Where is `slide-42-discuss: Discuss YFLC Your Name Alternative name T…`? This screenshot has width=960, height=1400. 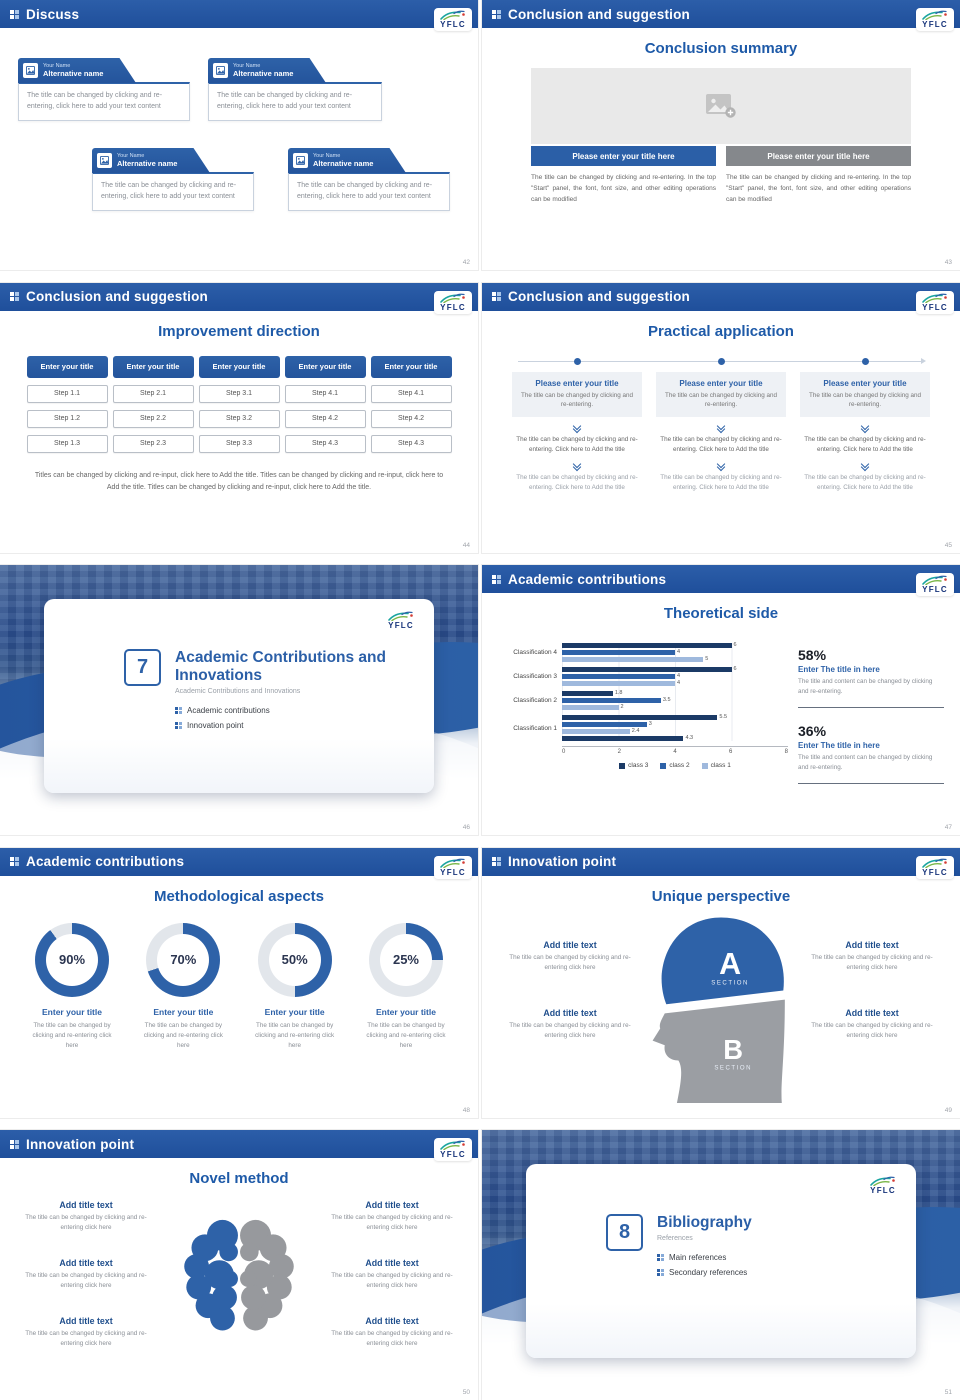
slide-42-discuss: Discuss YFLC Your Name Alternative name T… is located at coordinates (239, 135).